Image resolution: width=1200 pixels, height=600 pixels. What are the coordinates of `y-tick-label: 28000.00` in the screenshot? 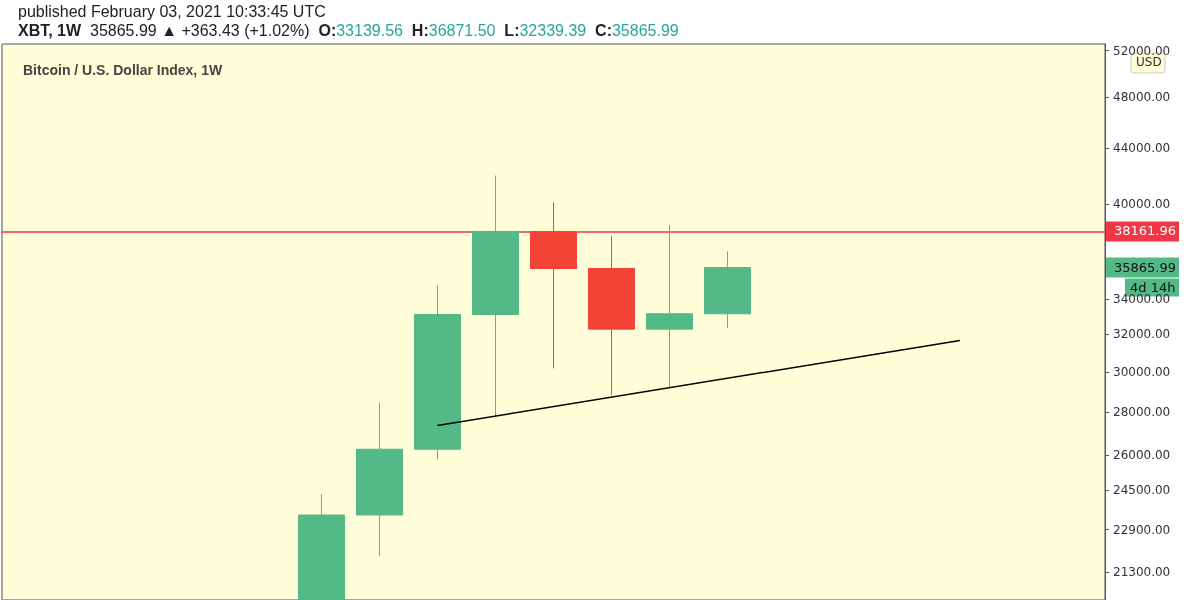 It's located at (1142, 412).